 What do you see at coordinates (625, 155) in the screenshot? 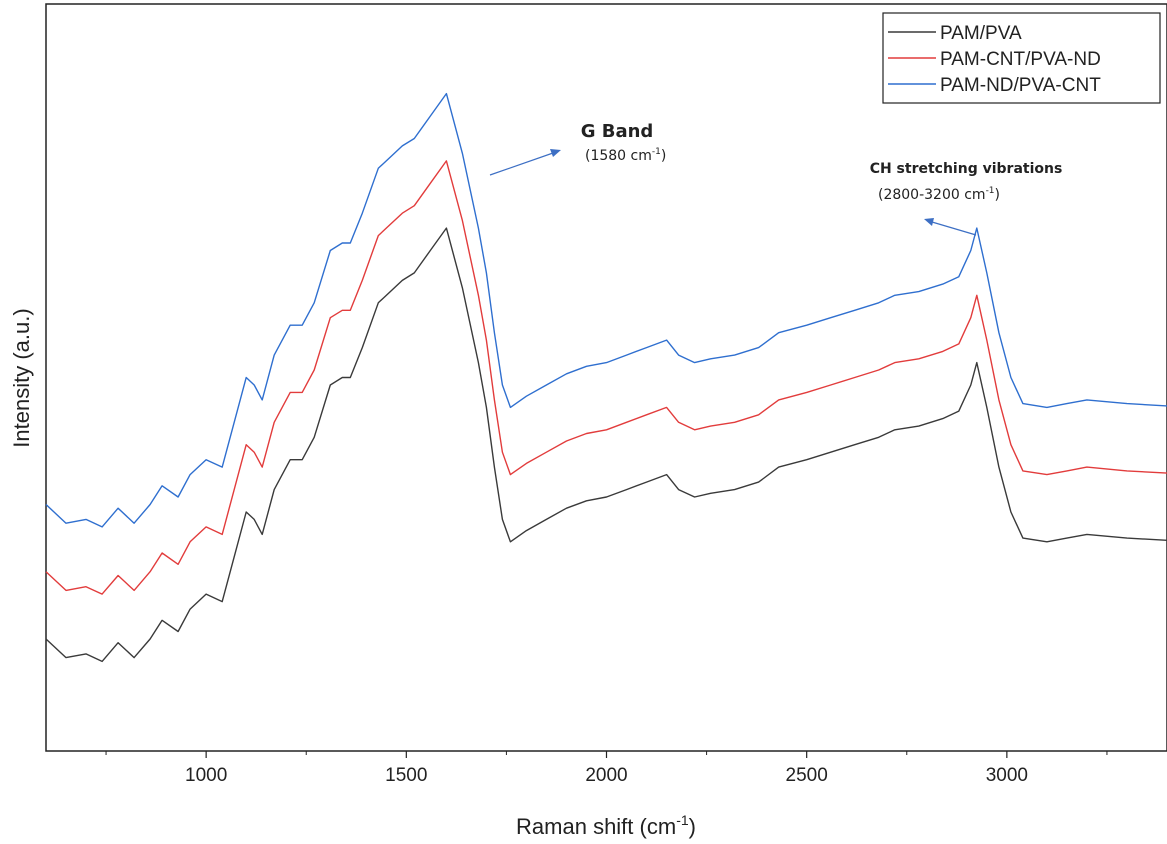
I see `g-band-subtitle: (1580 cm-1)` at bounding box center [625, 155].